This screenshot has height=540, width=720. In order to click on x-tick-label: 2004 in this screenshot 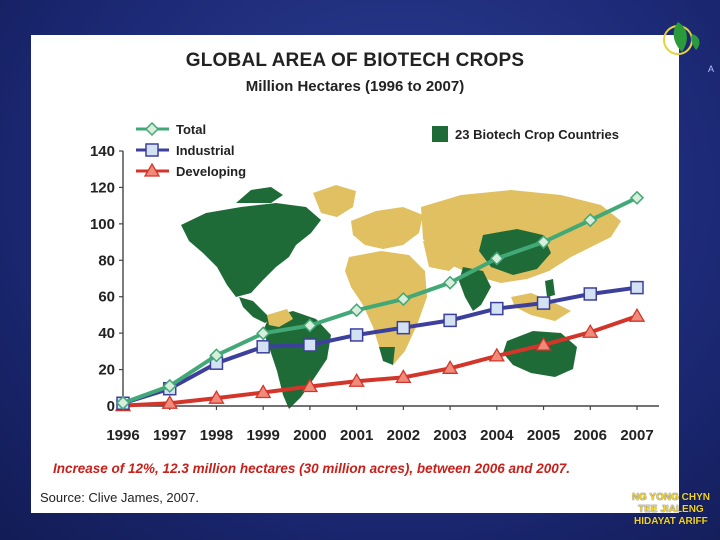, I will do `click(497, 435)`.